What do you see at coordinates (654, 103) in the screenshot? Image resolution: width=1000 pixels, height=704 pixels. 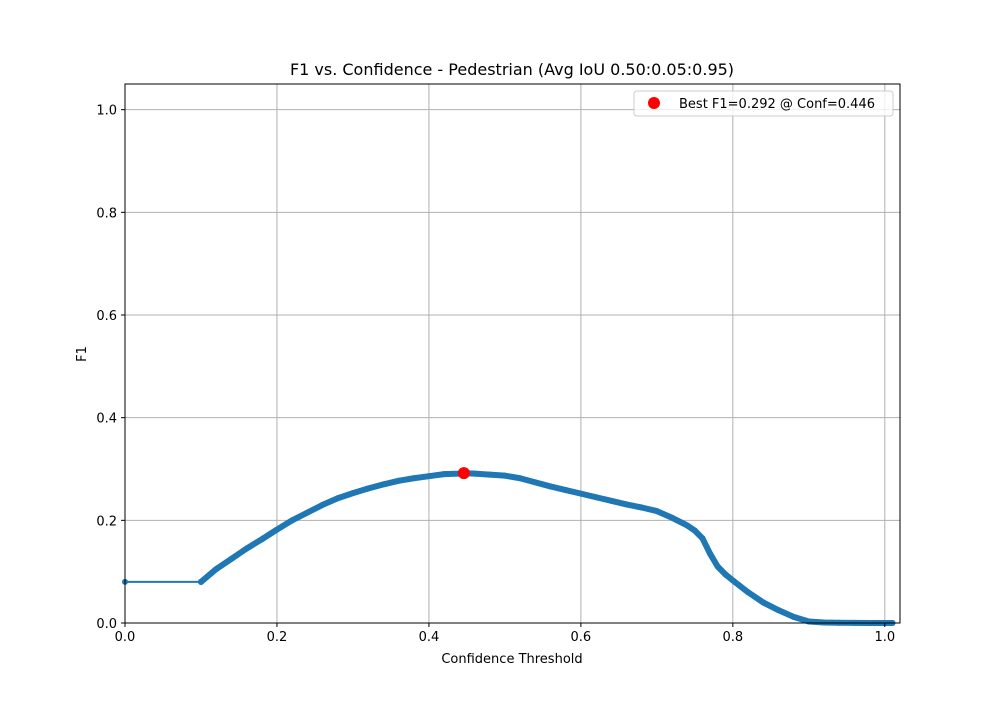 I see `legend-marker-best` at bounding box center [654, 103].